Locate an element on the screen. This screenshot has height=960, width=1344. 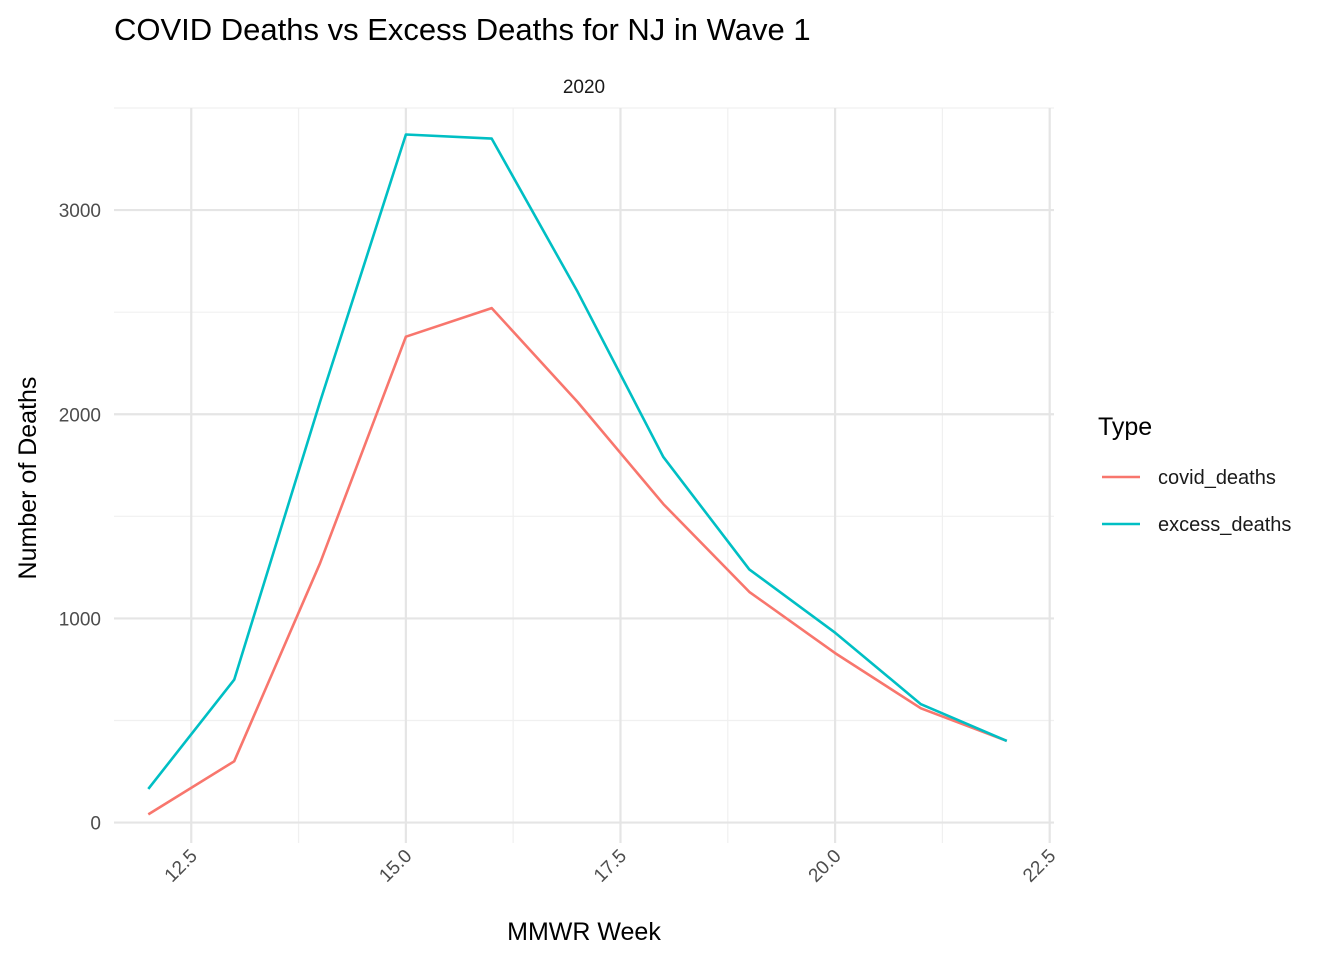
x-tick-label: 17.5 is located at coordinates (610, 866).